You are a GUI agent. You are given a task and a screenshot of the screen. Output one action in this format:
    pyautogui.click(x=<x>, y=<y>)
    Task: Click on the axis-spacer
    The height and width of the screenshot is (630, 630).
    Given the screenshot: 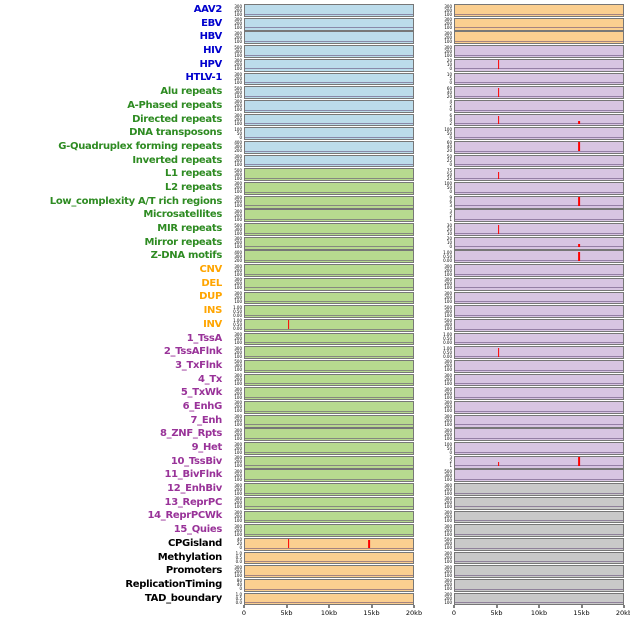 What is the action you would take?
    pyautogui.click(x=113, y=614)
    